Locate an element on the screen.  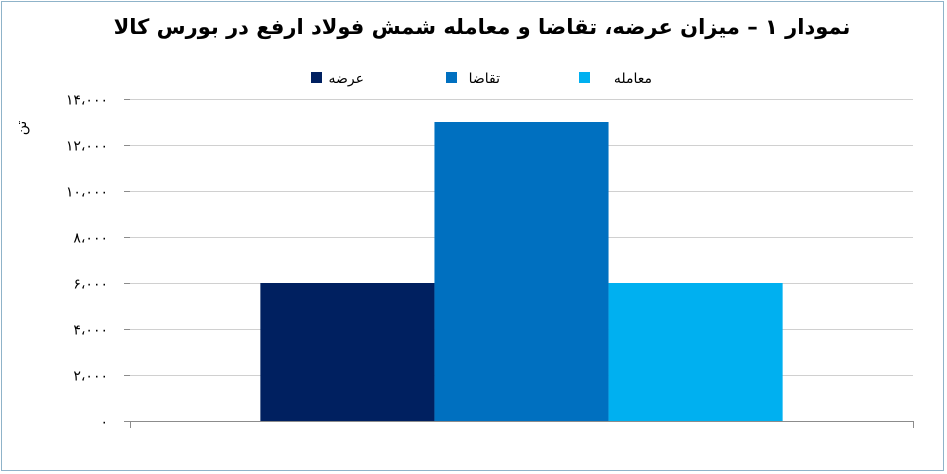
legend: عرضه تقاضا معامله is located at coordinates (481, 79).